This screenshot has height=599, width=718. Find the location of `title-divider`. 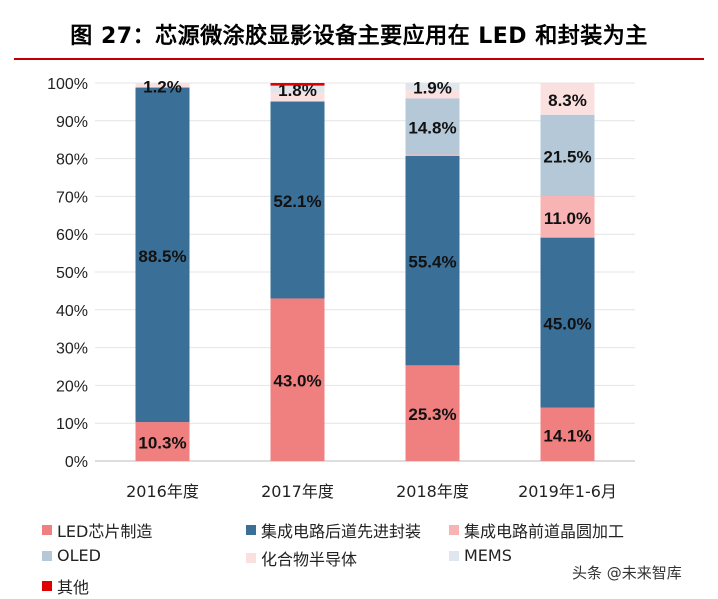

title-divider is located at coordinates (359, 59).